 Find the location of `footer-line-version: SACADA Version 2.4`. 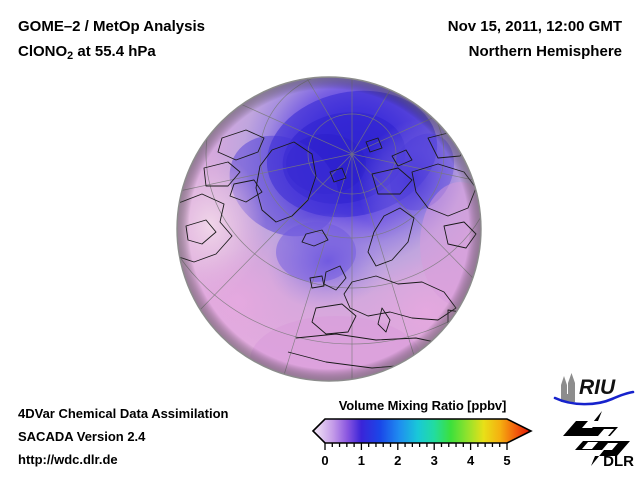

footer-line-version: SACADA Version 2.4 is located at coordinates (82, 436).